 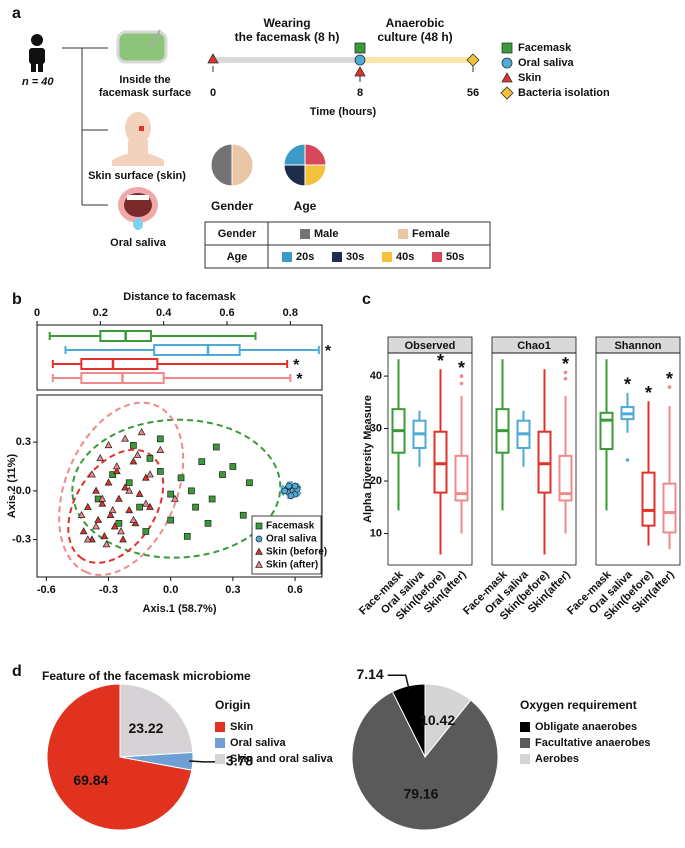 I want to click on y-tick-label: 0.0, so click(x=23, y=491).